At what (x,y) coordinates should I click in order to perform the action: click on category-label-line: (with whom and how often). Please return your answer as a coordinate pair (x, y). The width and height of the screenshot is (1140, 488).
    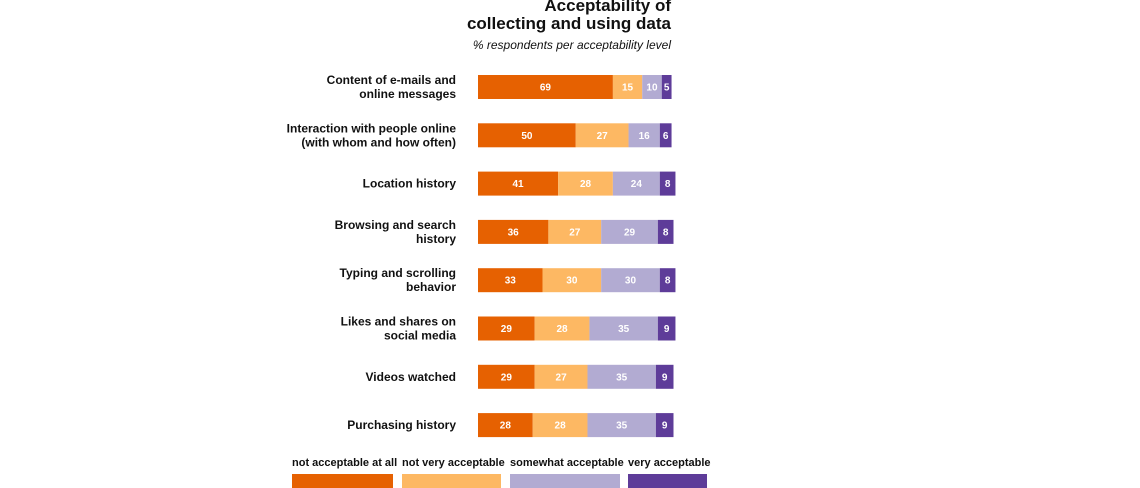
    Looking at the image, I should click on (378, 142).